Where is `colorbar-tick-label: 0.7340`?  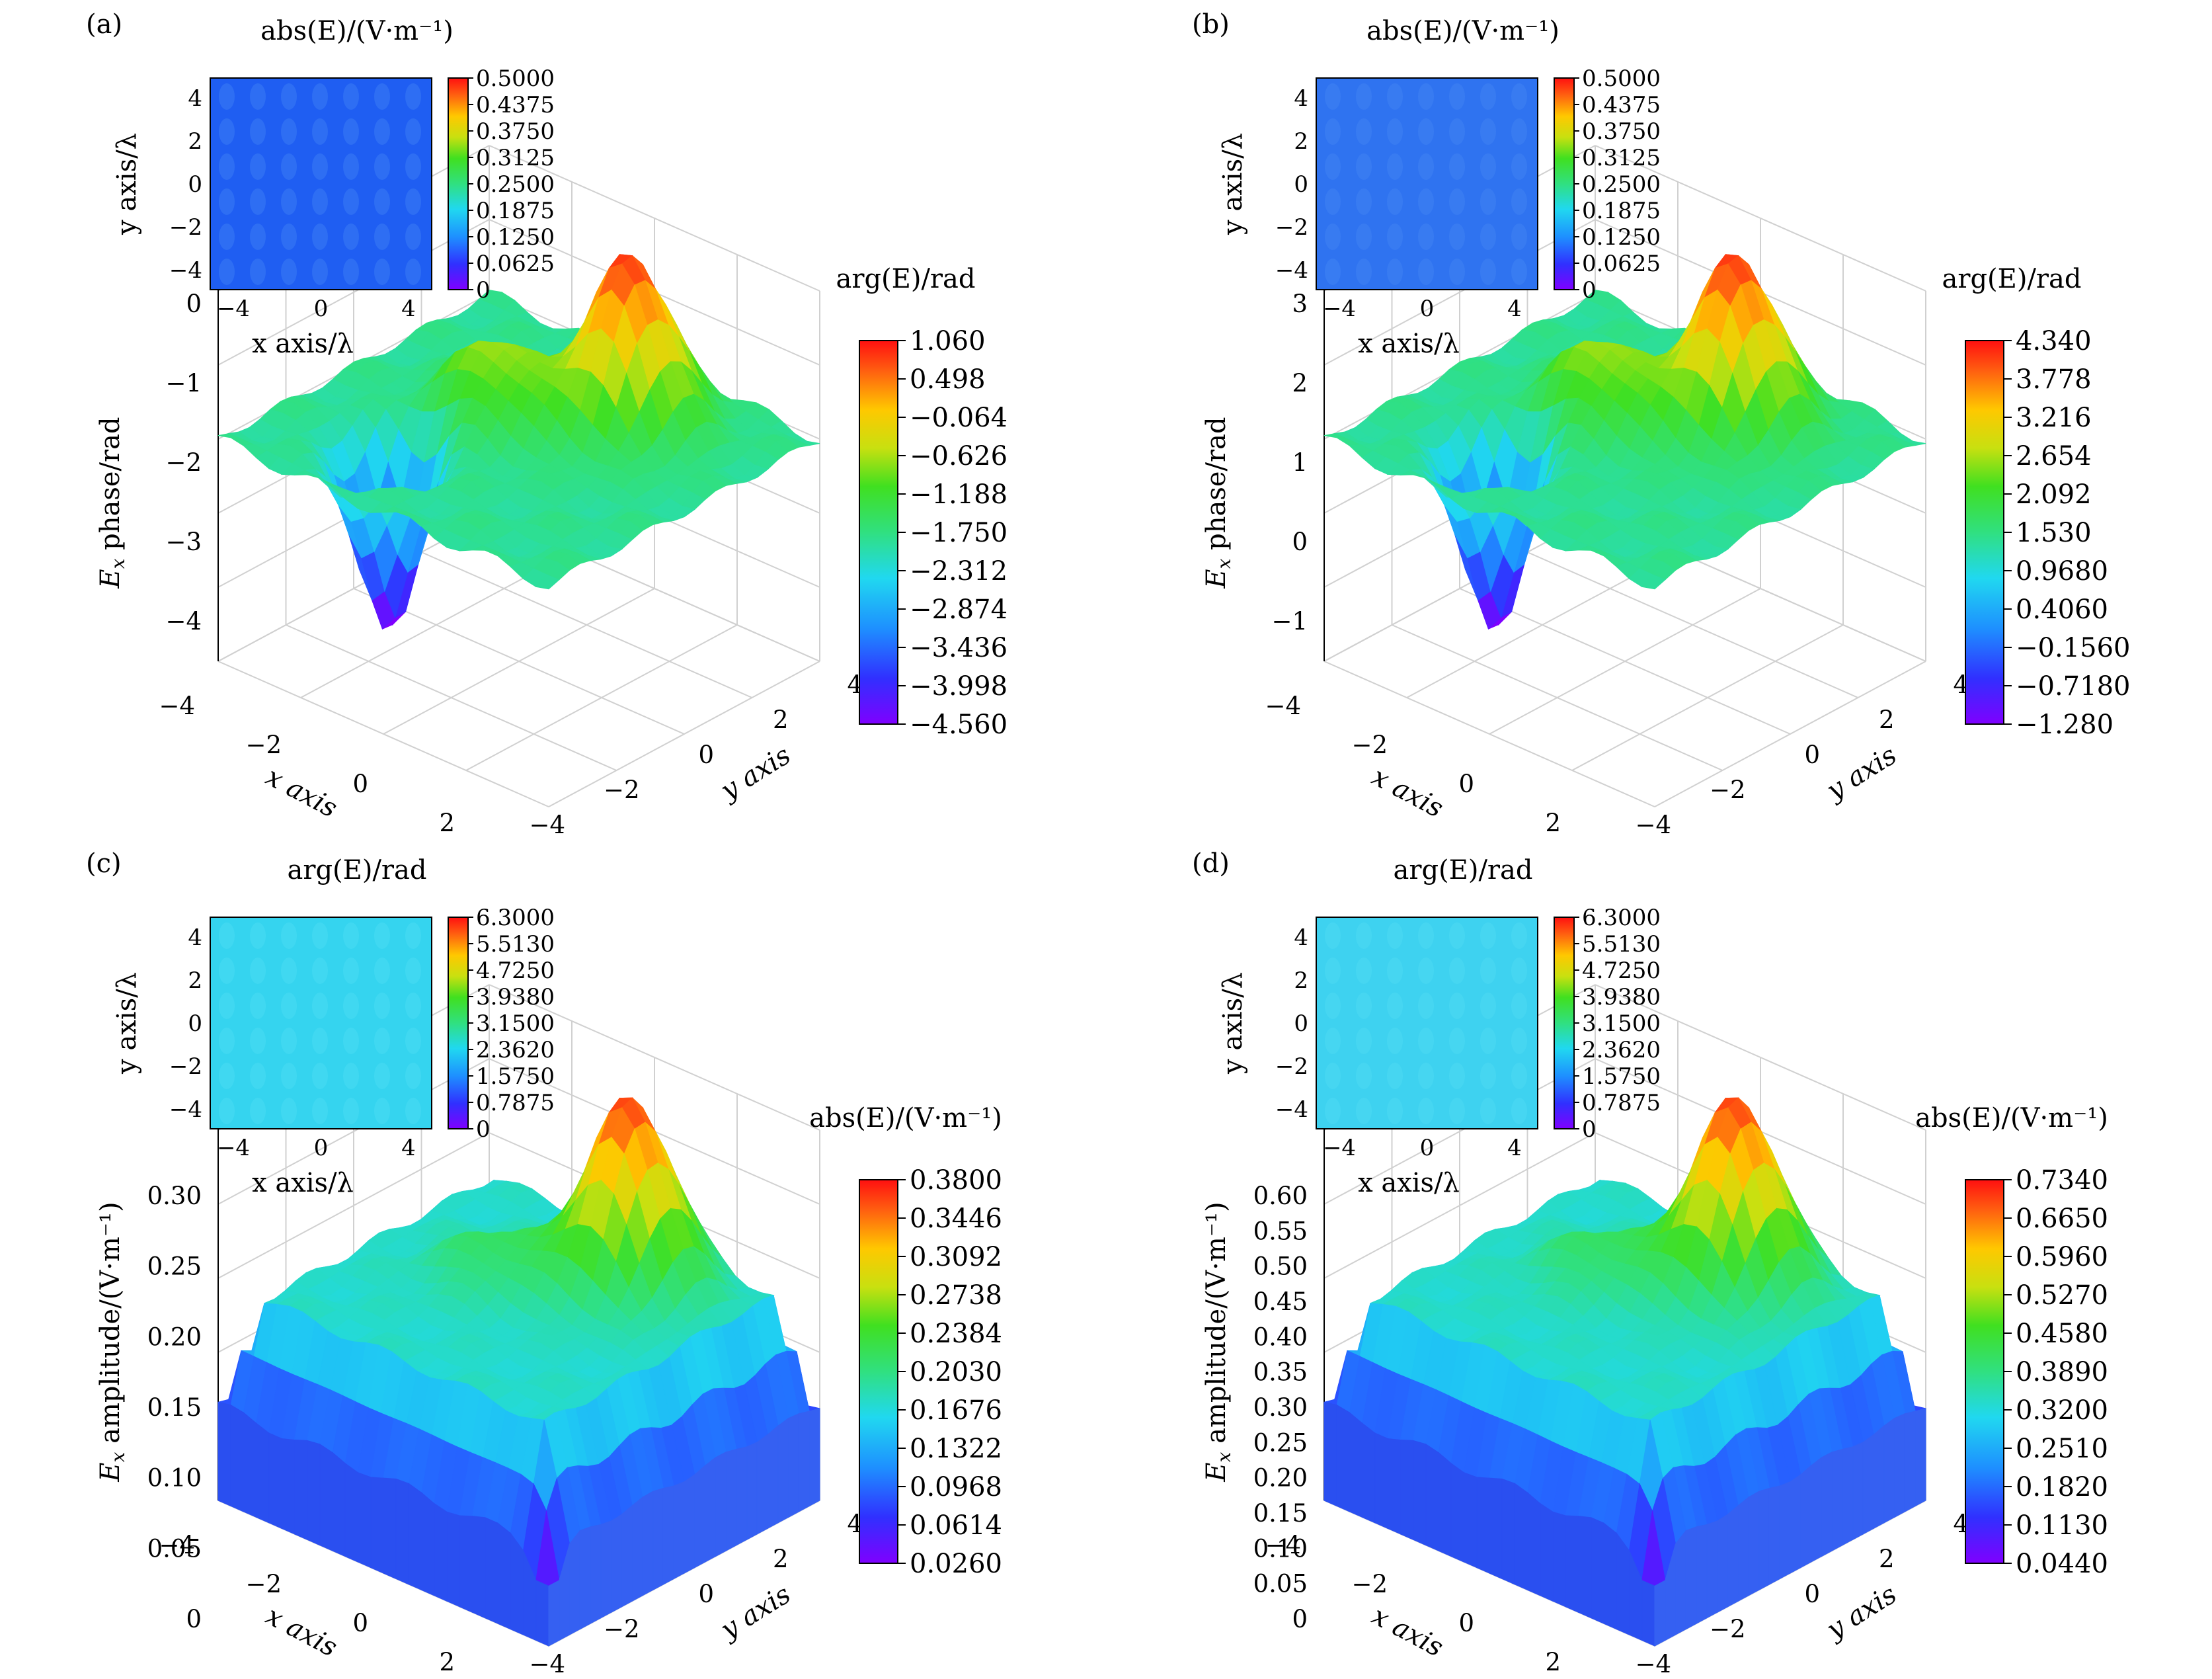
colorbar-tick-label: 0.7340 is located at coordinates (2062, 1180).